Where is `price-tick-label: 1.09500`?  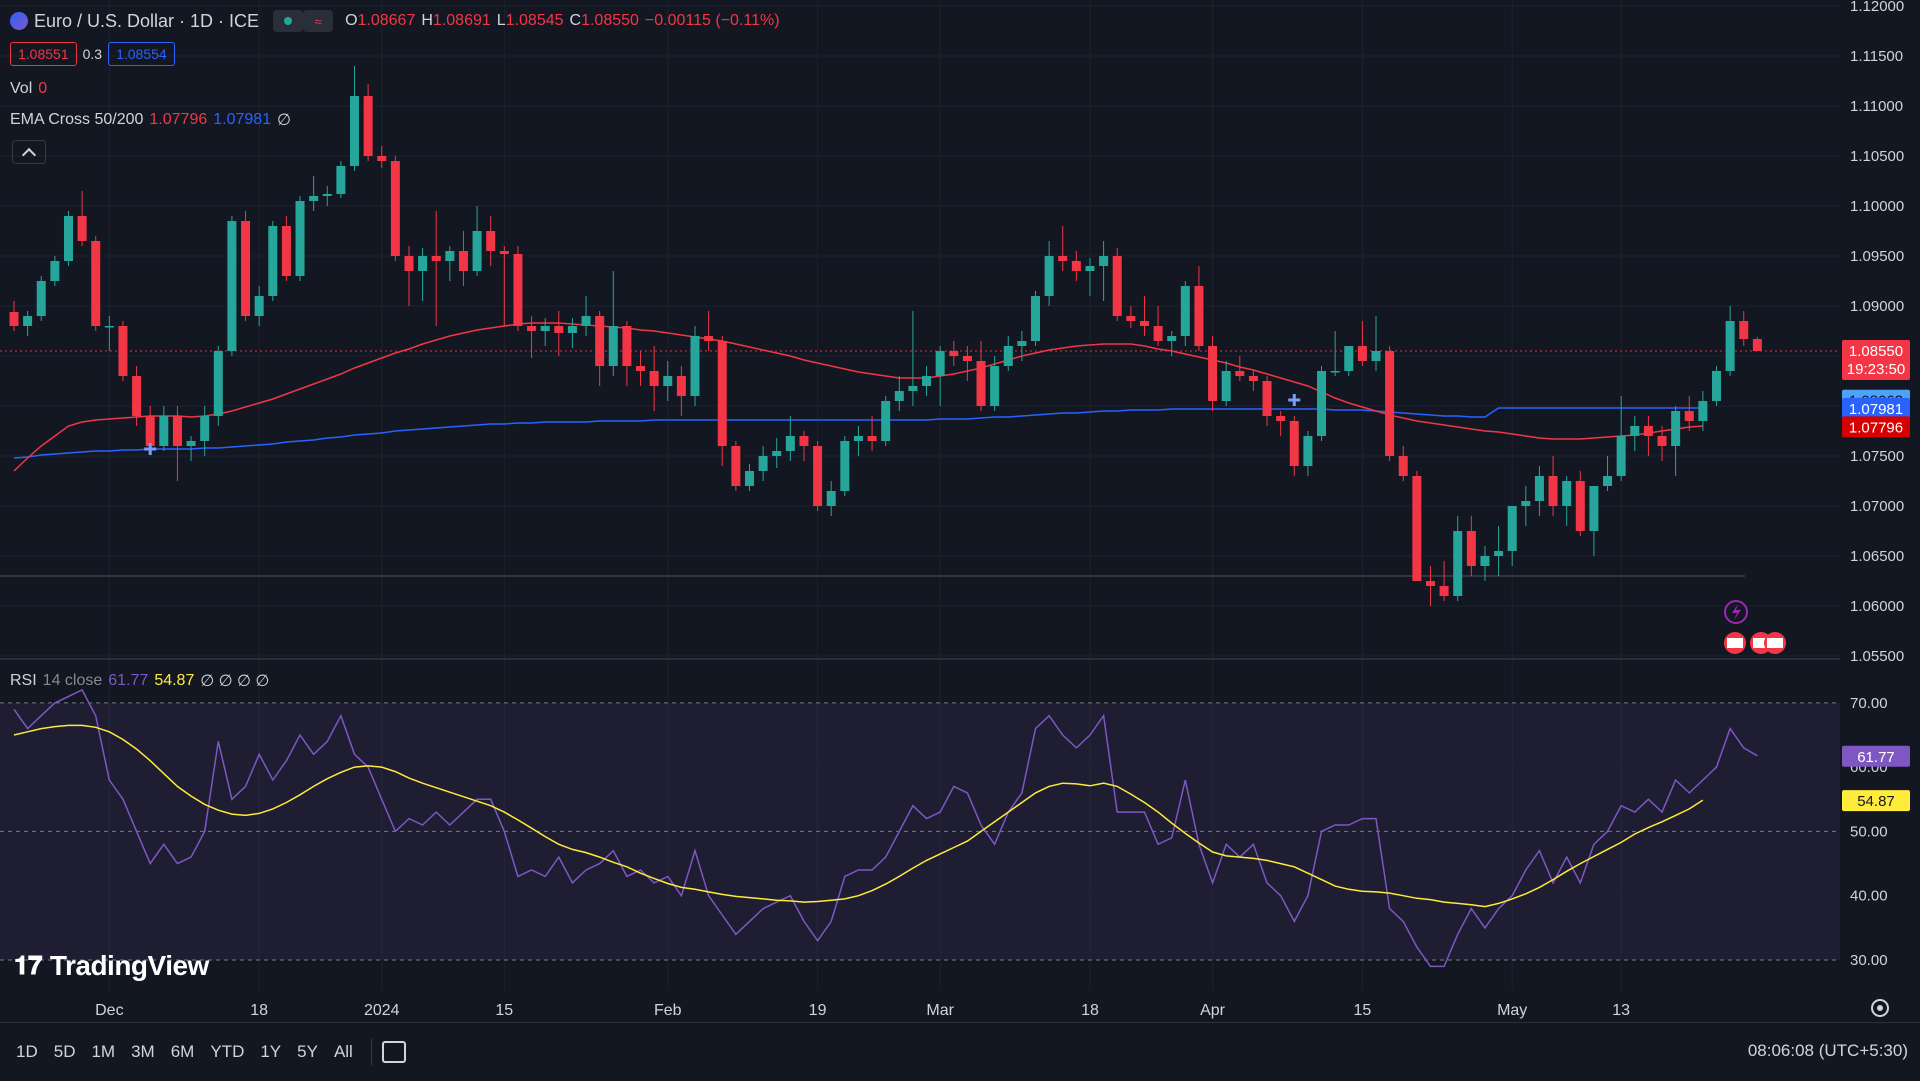
price-tick-label: 1.09500 is located at coordinates (1877, 256).